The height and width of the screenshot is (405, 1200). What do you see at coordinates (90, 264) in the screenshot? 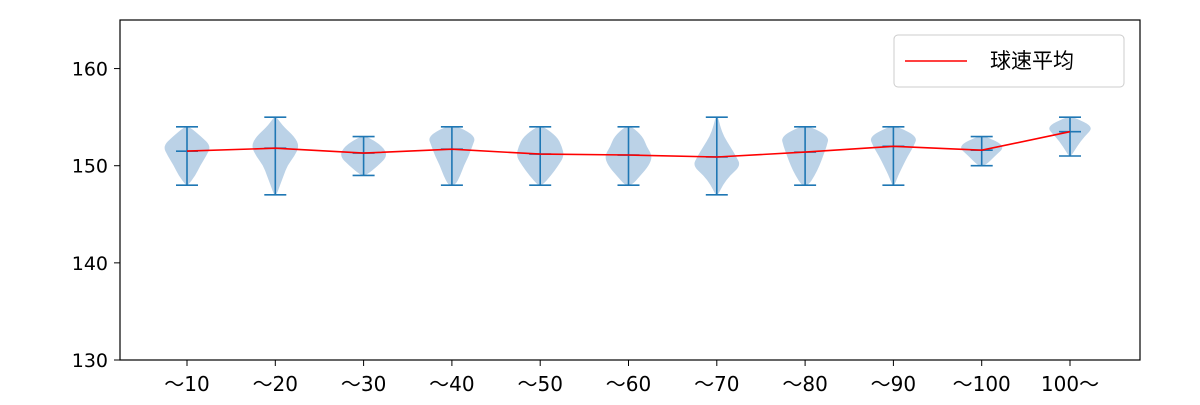
I see `y-tick-label-140: 140` at bounding box center [90, 264].